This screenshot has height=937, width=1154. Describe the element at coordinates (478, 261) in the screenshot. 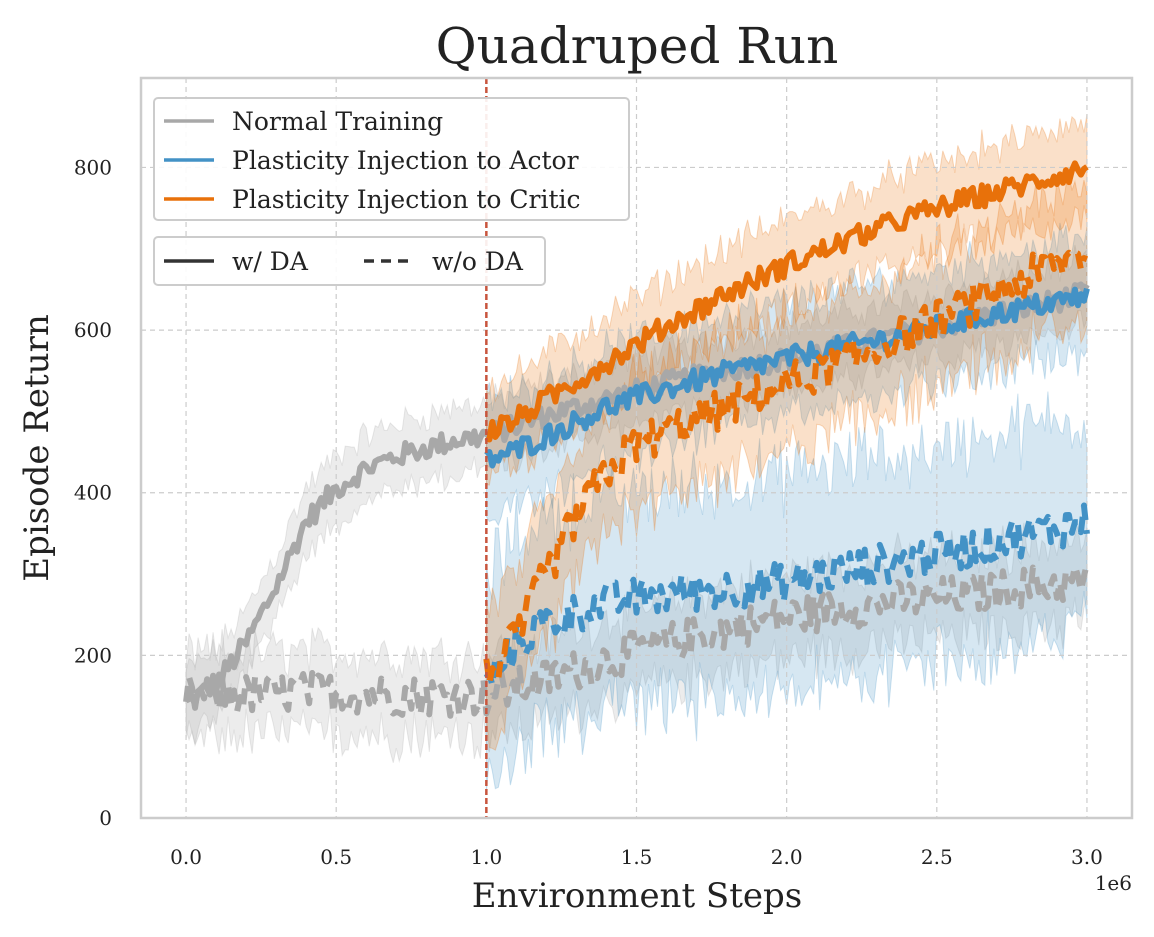

I see `legend-style-label: w/o DA` at that location.